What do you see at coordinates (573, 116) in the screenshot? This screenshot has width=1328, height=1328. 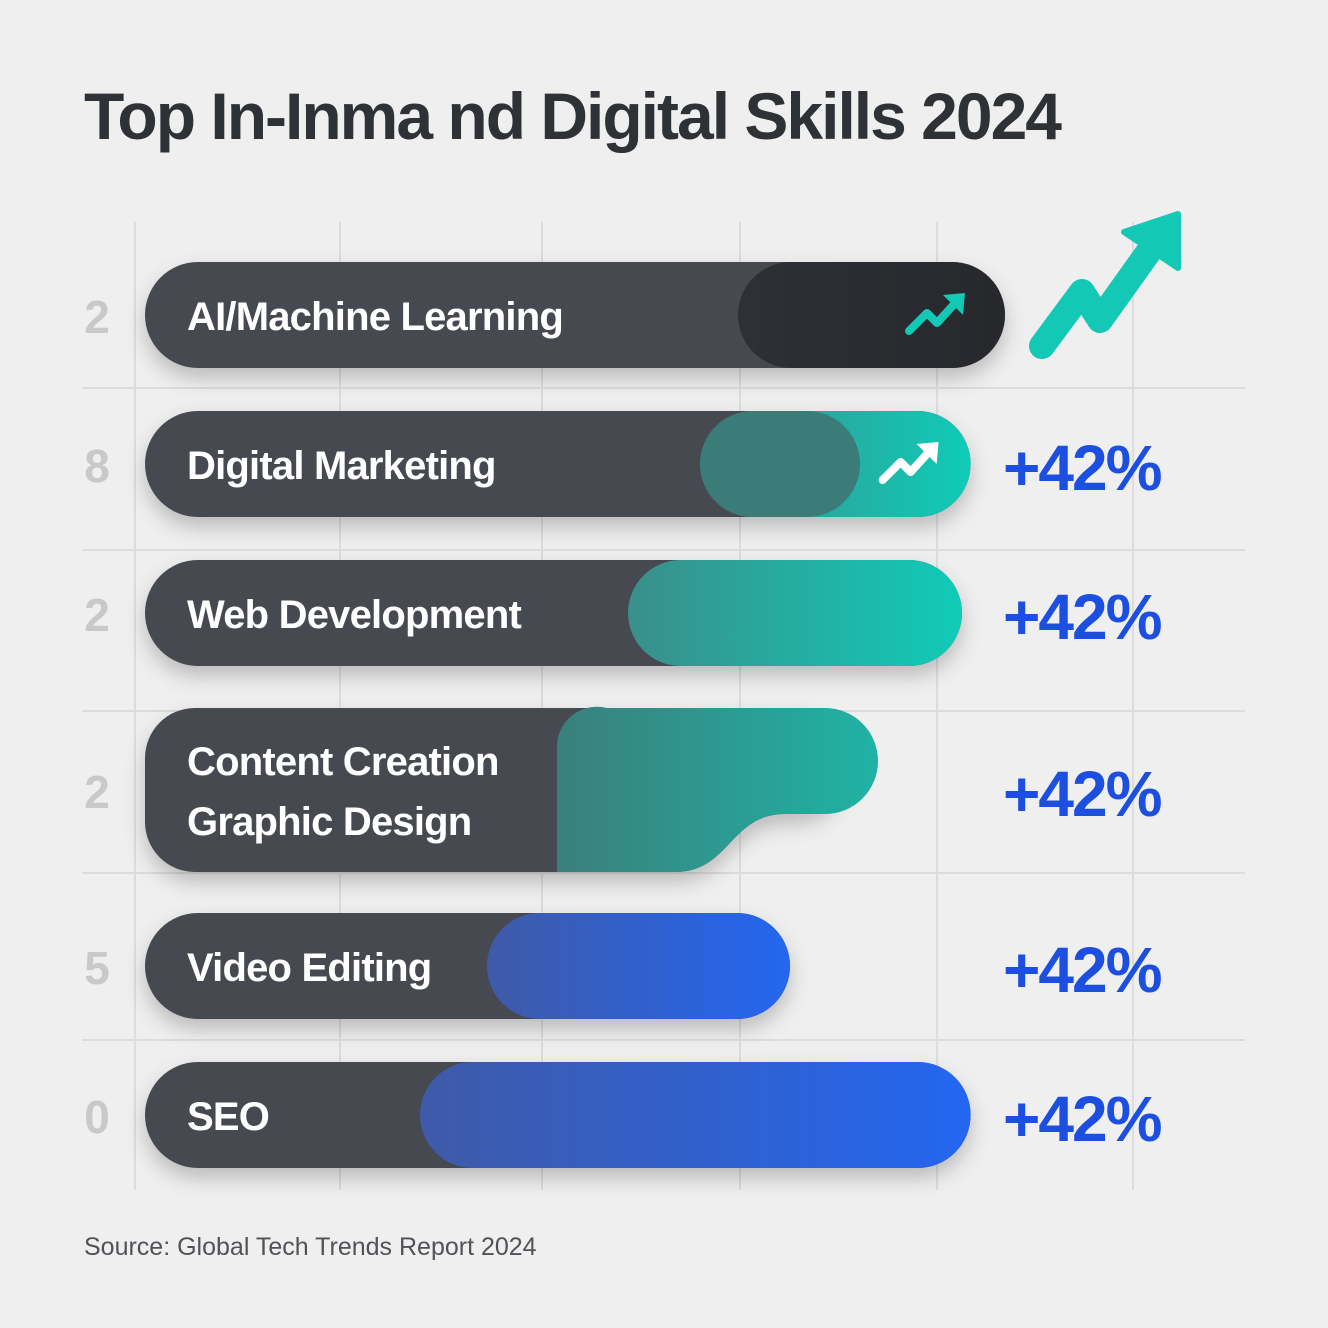 I see `chart-title: Top In-Inma nd Digital Skills 2024` at bounding box center [573, 116].